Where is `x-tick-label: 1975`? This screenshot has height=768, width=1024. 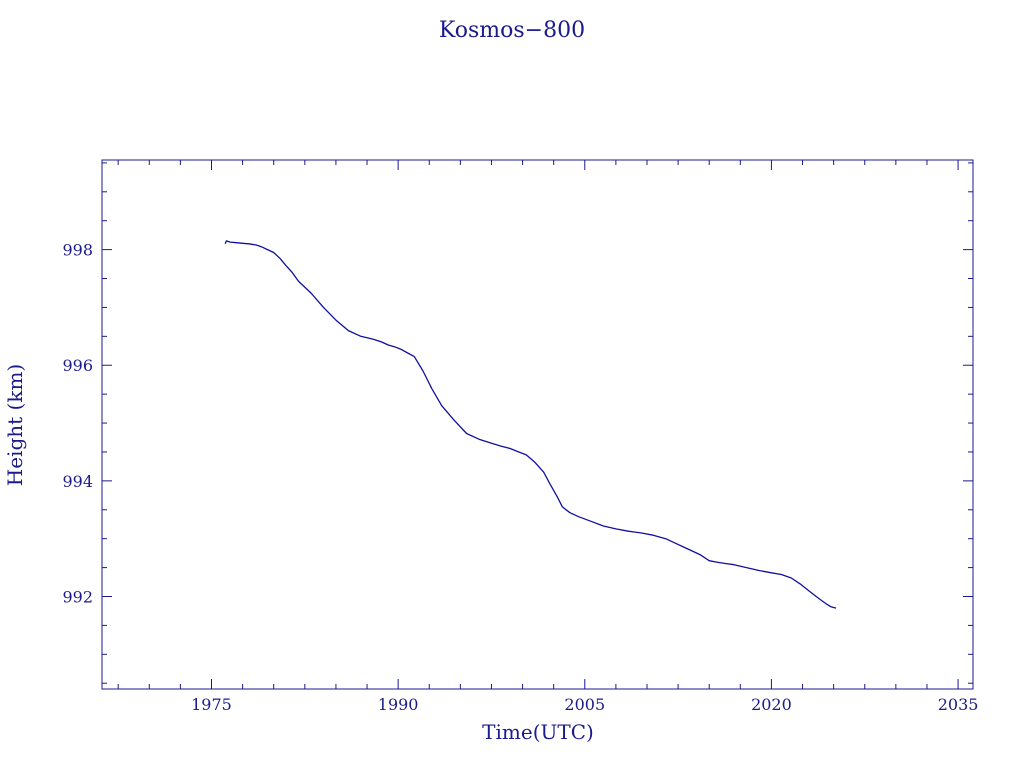 x-tick-label: 1975 is located at coordinates (211, 704).